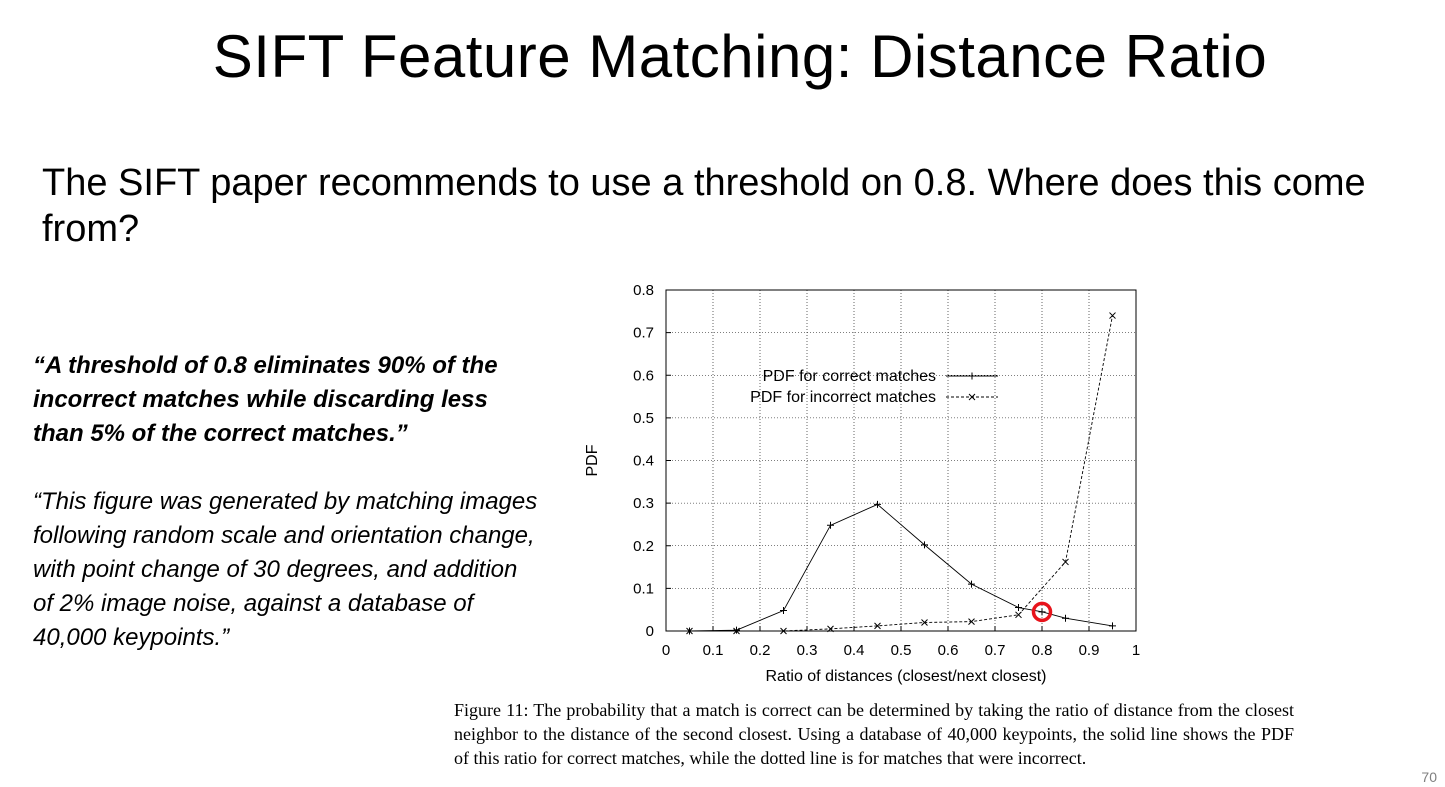 The width and height of the screenshot is (1445, 787). What do you see at coordinates (643, 503) in the screenshot?
I see `y-tick-label: 0.3` at bounding box center [643, 503].